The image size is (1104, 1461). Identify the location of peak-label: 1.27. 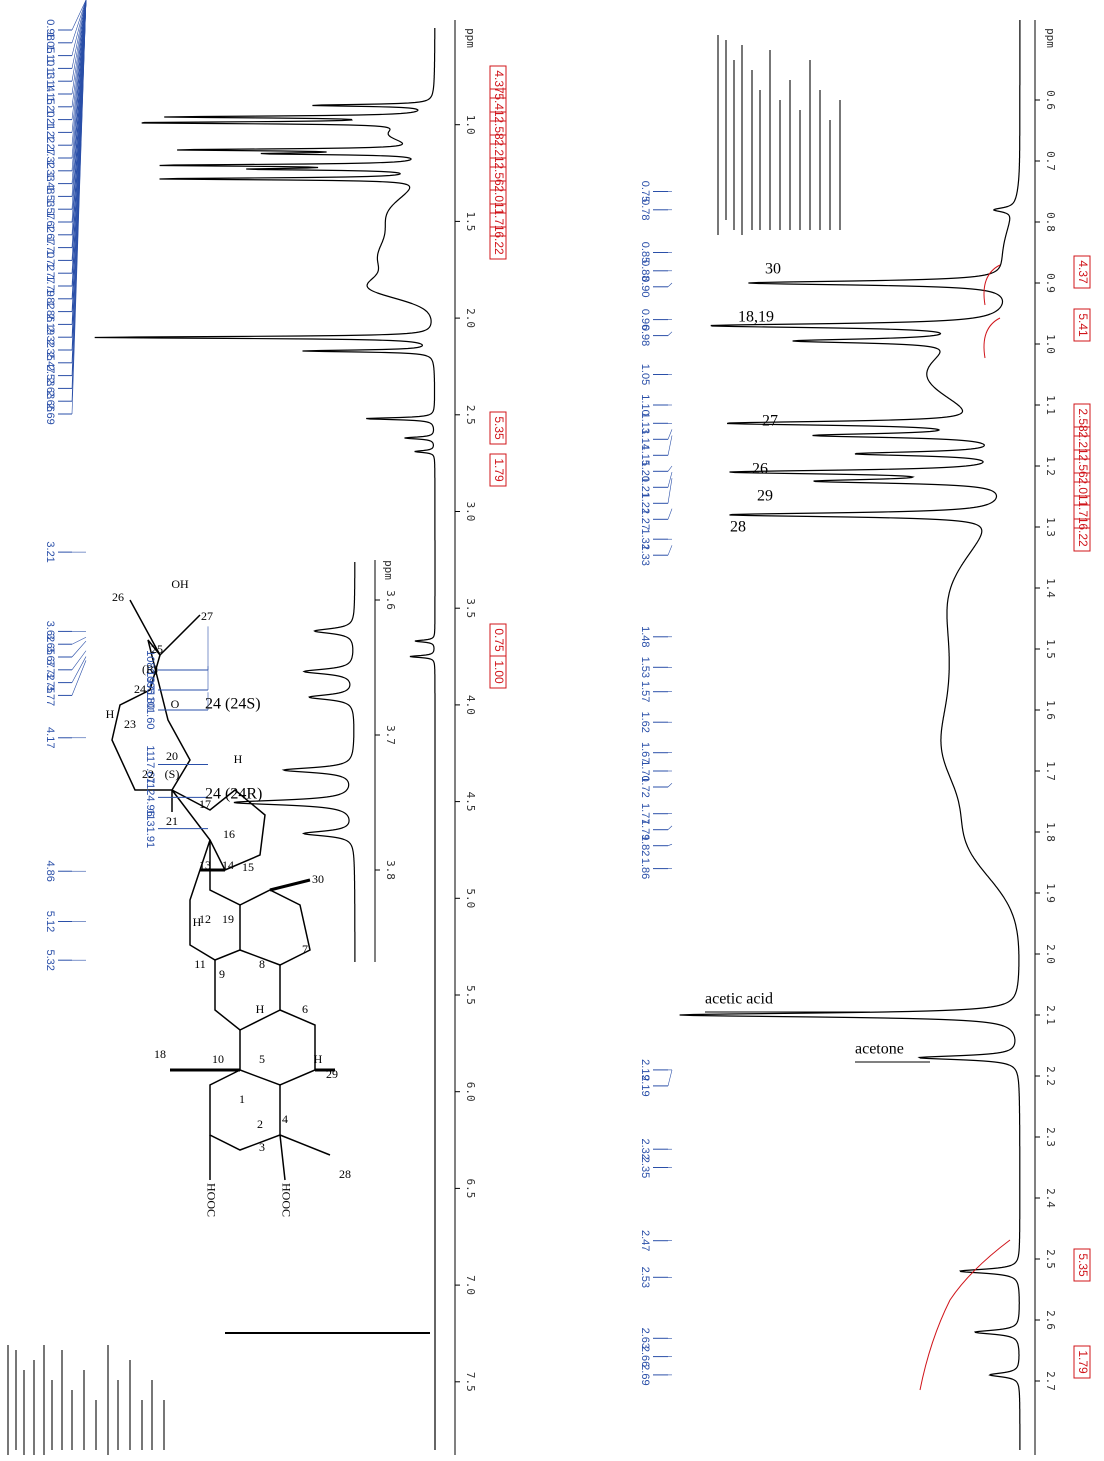
(645, 519).